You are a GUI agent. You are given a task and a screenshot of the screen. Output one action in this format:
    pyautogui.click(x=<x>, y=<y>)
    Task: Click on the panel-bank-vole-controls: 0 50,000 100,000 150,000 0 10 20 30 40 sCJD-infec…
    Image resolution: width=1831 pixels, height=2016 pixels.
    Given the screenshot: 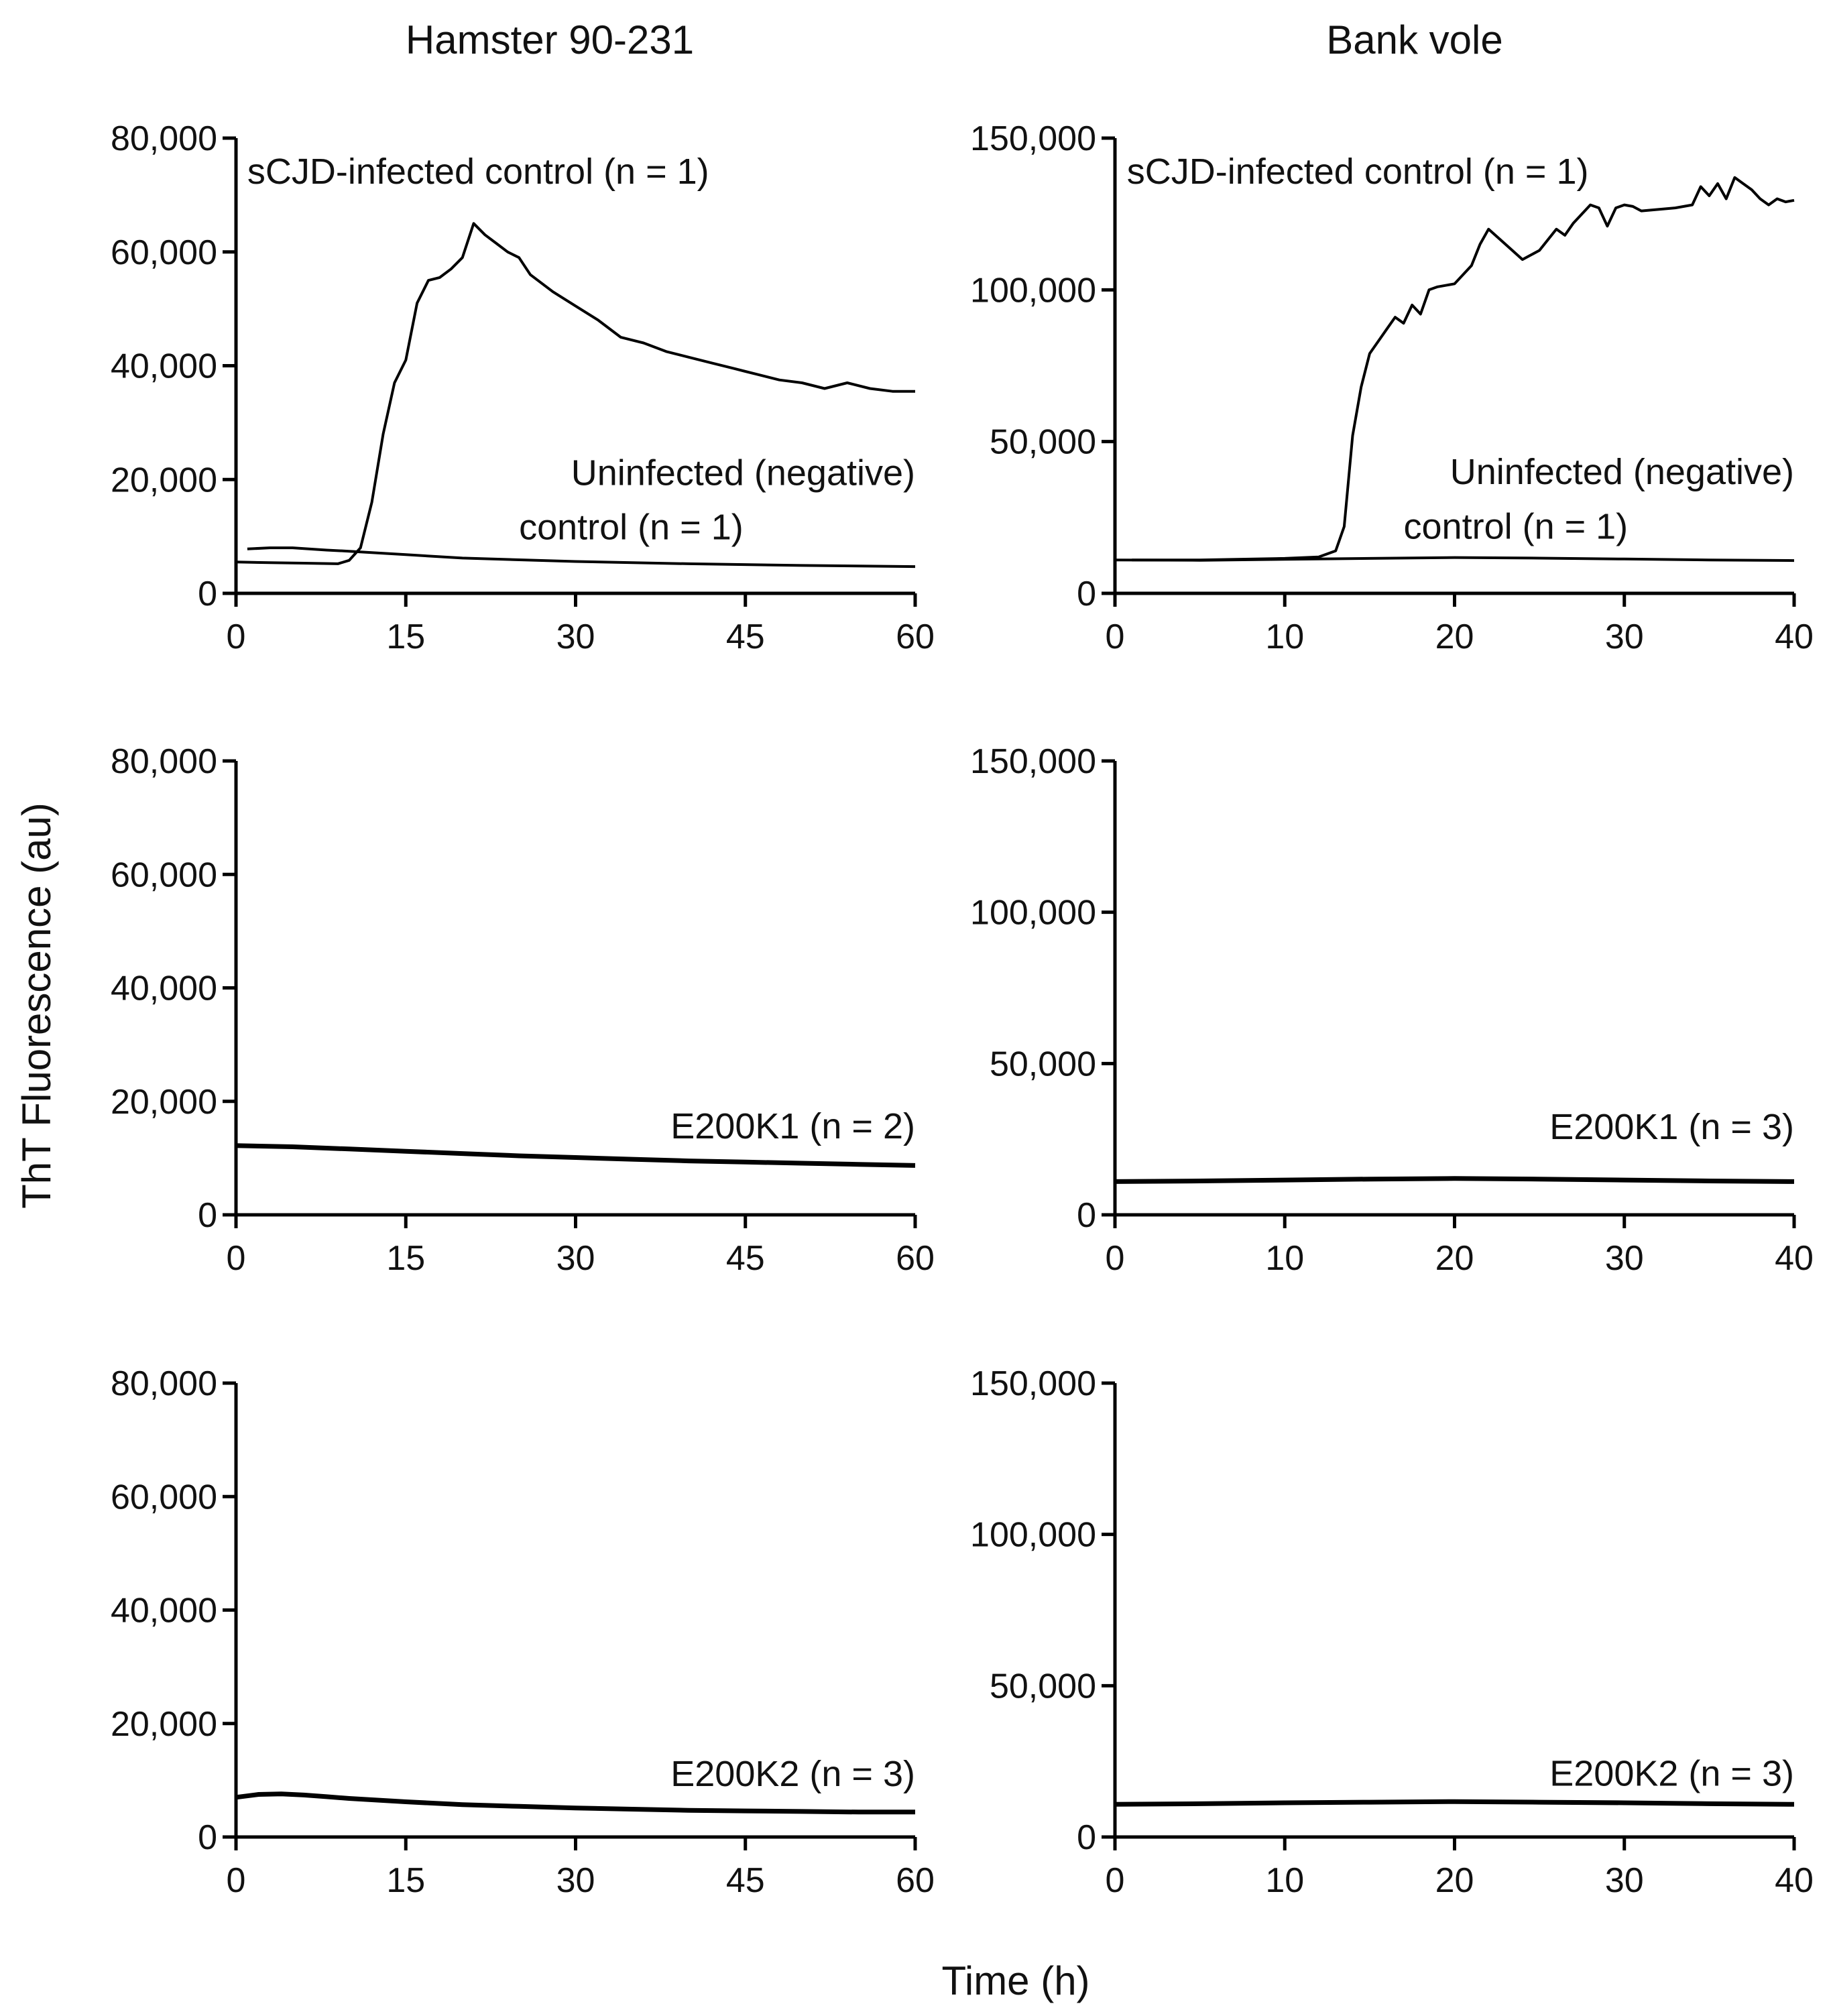 What is the action you would take?
    pyautogui.click(x=1392, y=387)
    